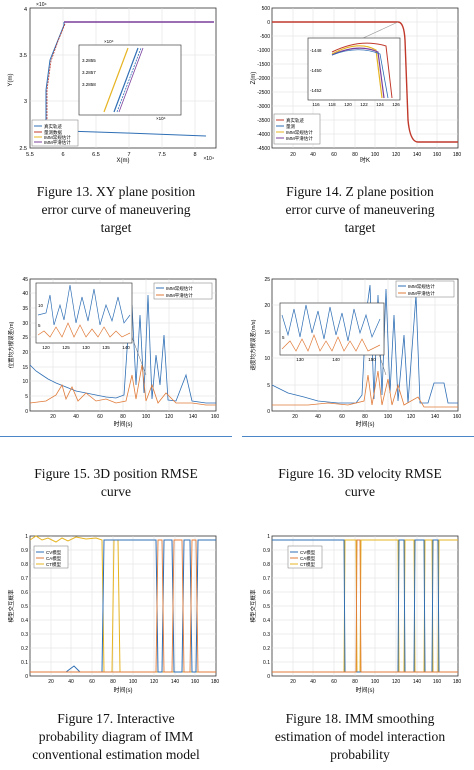 Image resolution: width=474 pixels, height=770 pixels. What do you see at coordinates (25, 280) in the screenshot?
I see `fig15-ytick: 45` at bounding box center [25, 280].